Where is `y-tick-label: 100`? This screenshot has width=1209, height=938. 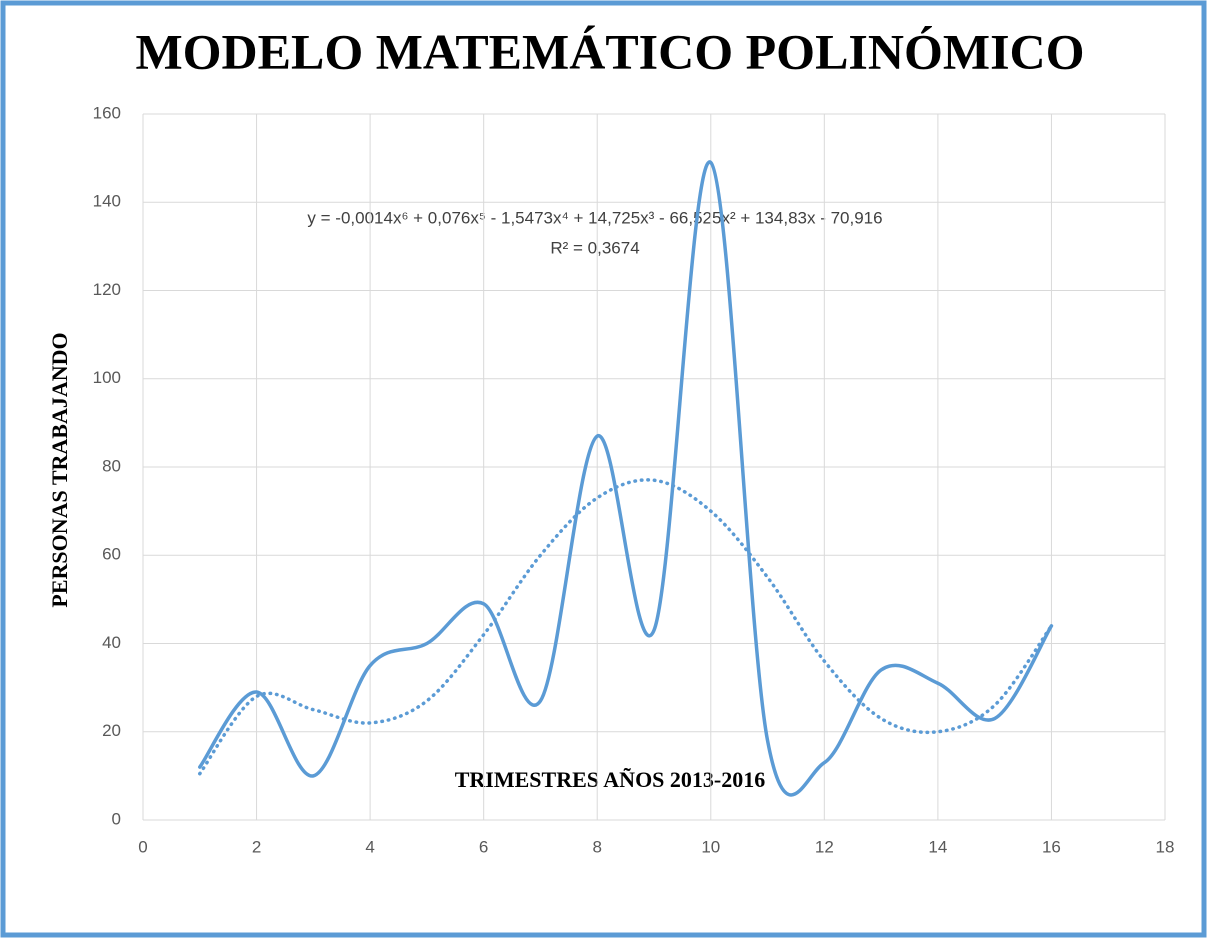
y-tick-label: 100 is located at coordinates (107, 377).